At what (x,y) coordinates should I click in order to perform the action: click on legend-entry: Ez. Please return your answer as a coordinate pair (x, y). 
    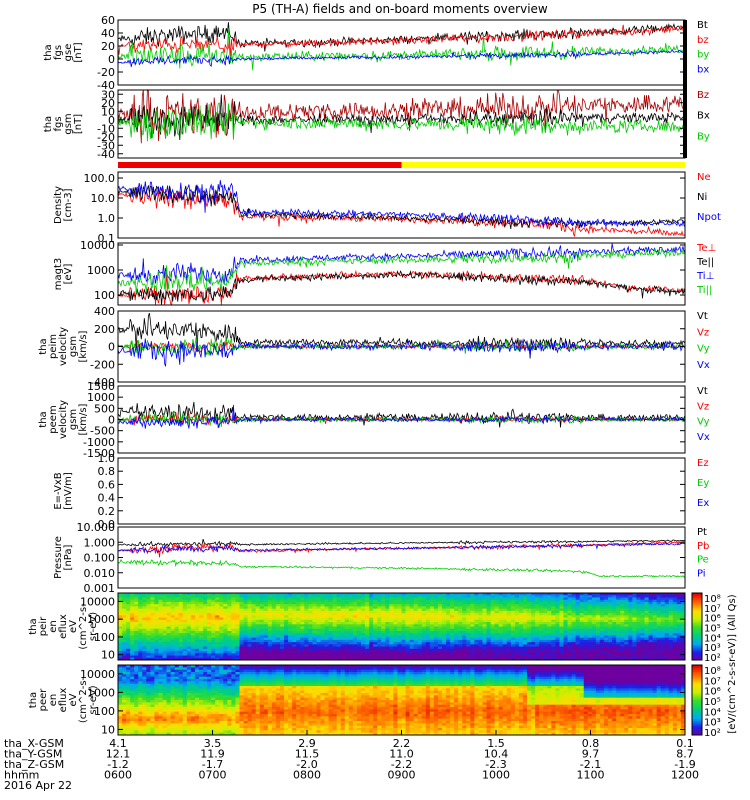
    Looking at the image, I should click on (703, 463).